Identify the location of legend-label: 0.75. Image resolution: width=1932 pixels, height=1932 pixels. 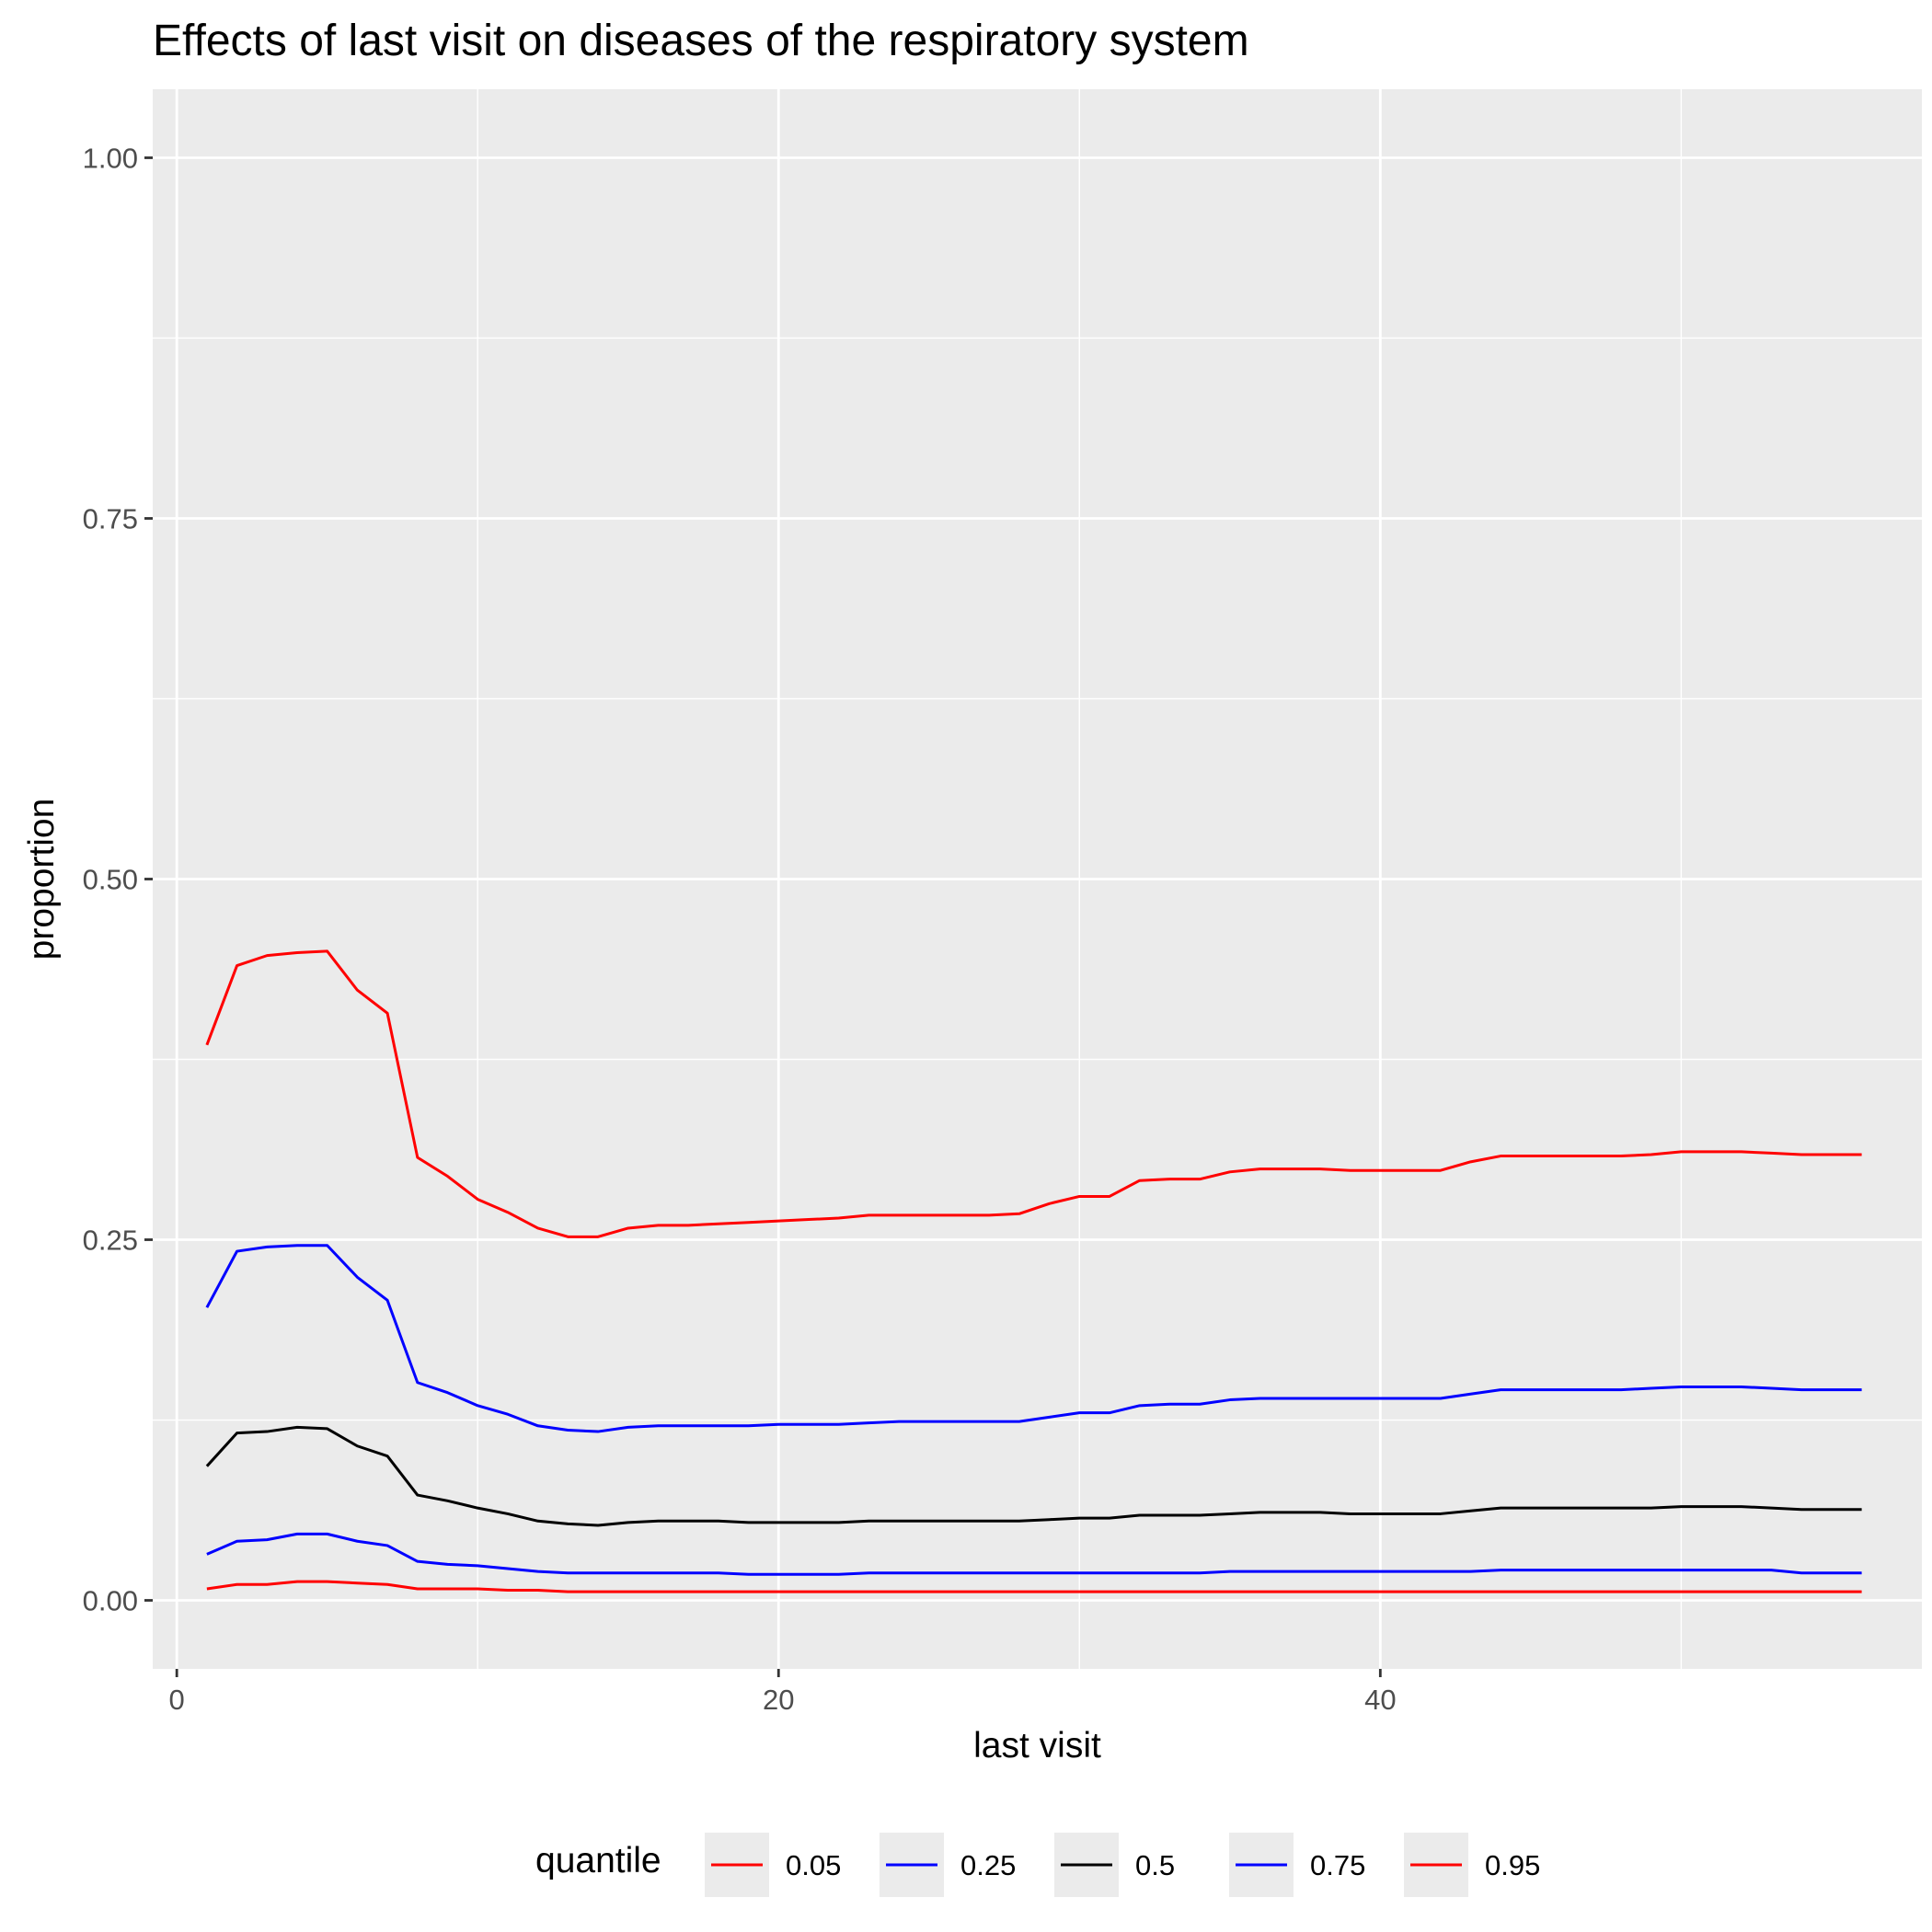
(1337, 1865).